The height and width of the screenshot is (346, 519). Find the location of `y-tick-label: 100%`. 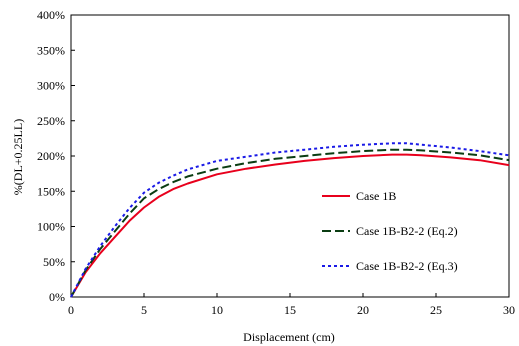

y-tick-label: 100% is located at coordinates (51, 227).